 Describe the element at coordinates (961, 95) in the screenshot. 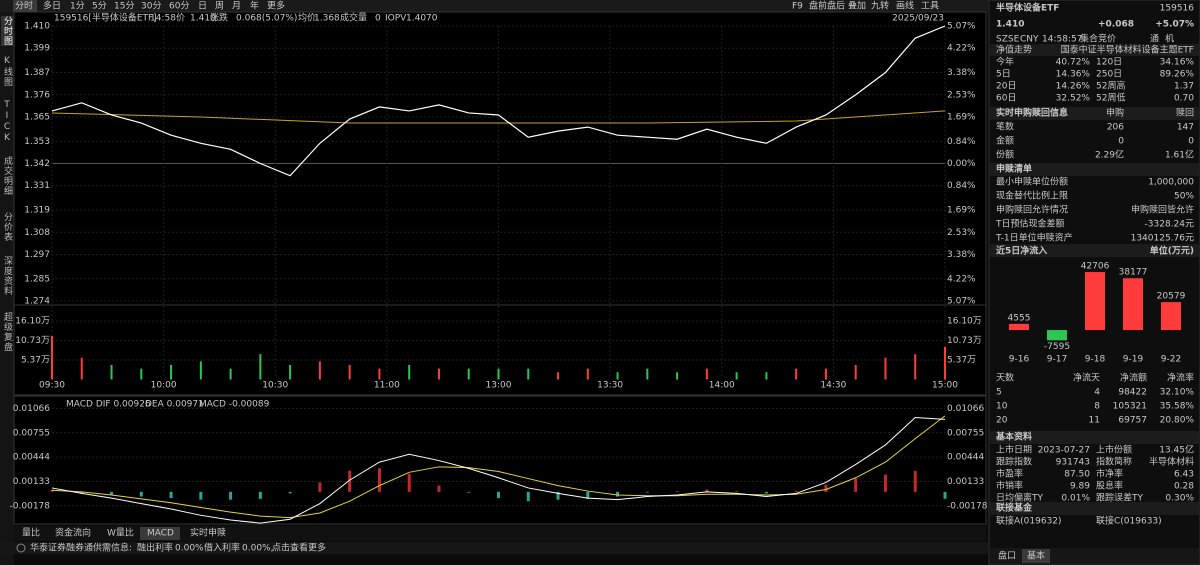

I see `pct-tick: 2.53%` at that location.